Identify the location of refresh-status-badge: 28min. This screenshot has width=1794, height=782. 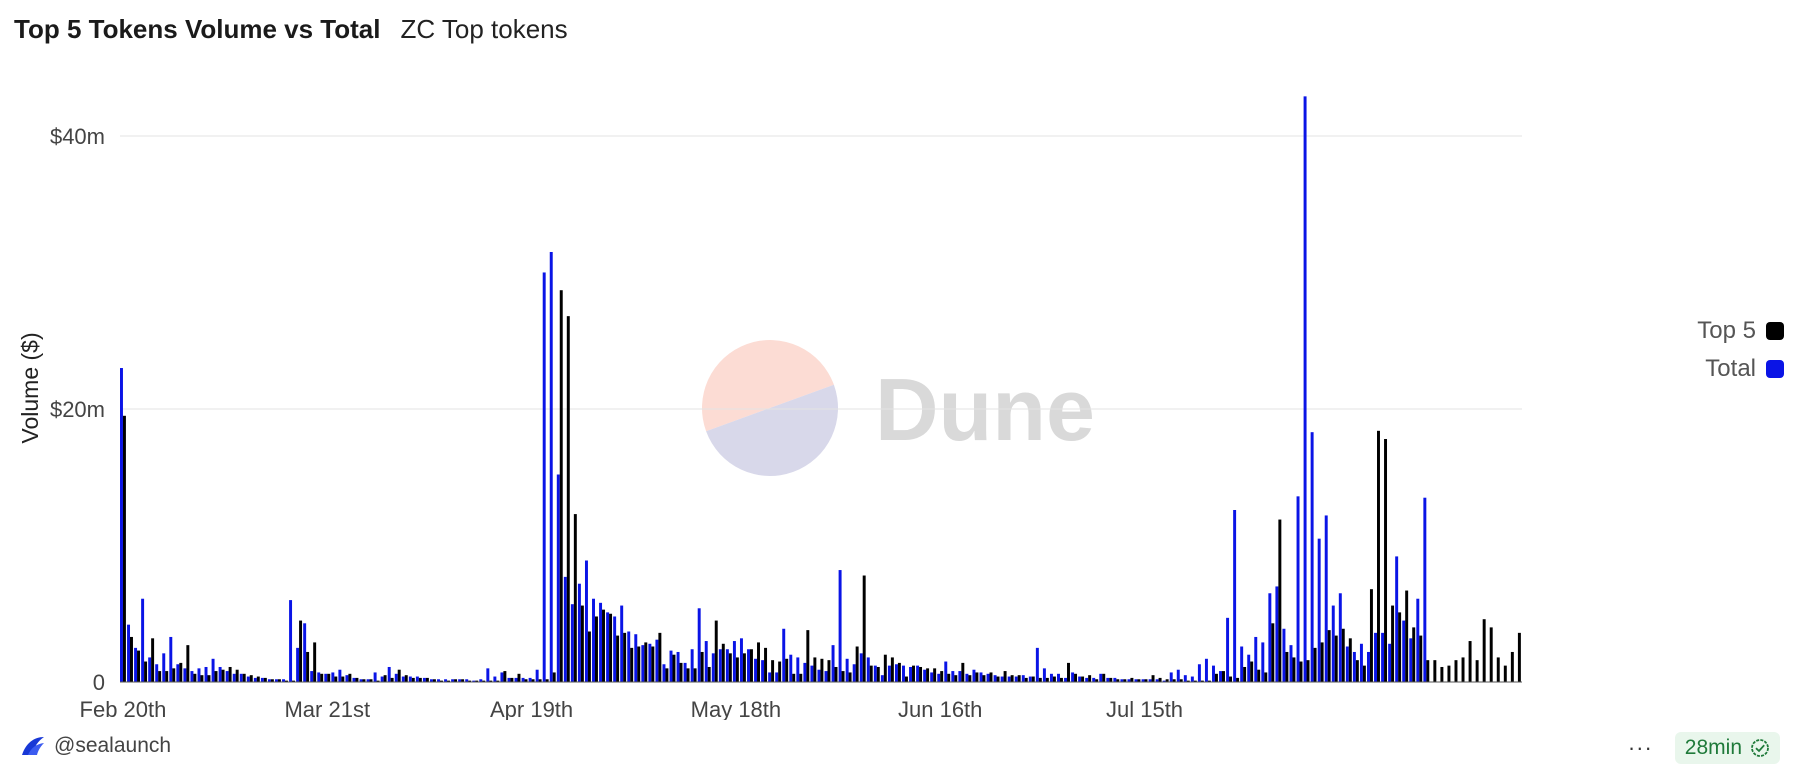
(1727, 748).